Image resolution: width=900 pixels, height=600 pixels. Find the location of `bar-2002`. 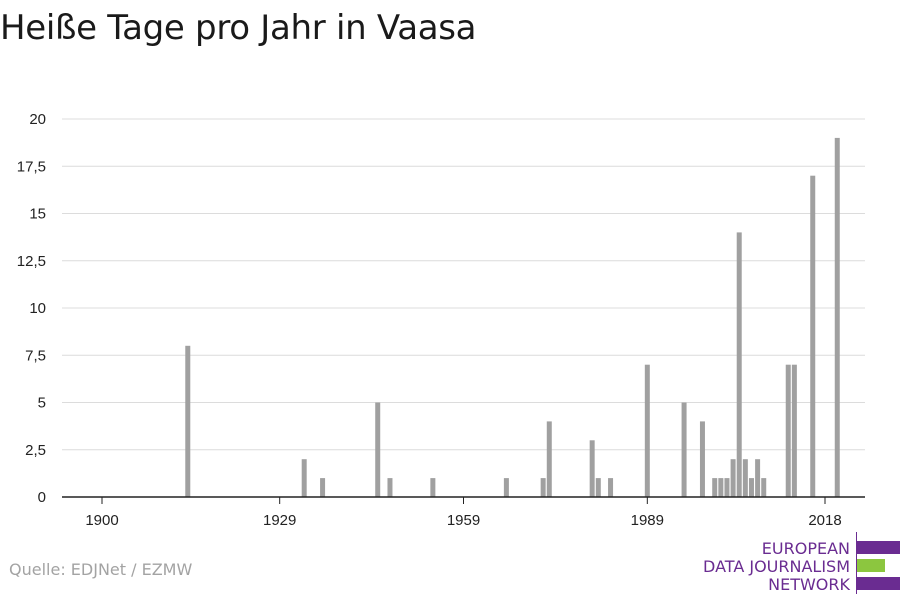

bar-2002 is located at coordinates (727, 487).